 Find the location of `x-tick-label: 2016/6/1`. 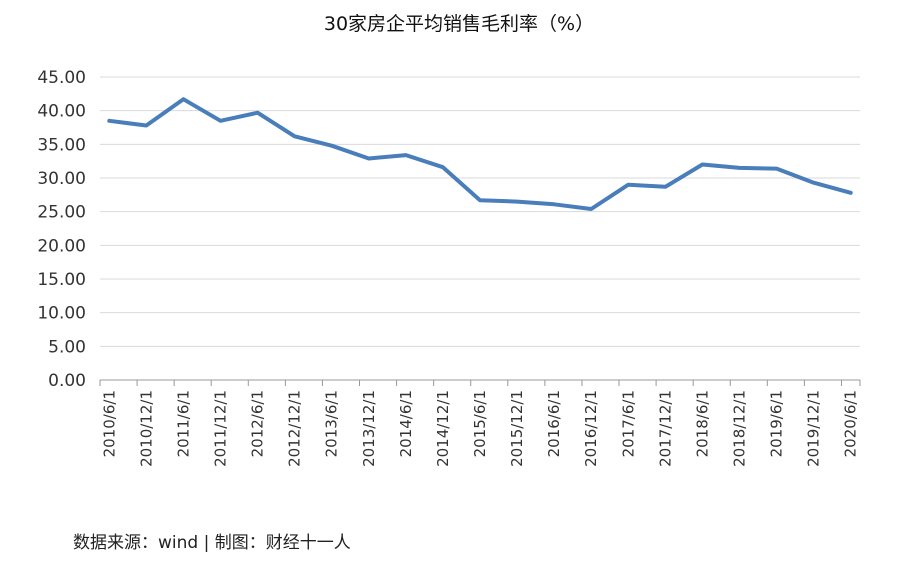

x-tick-label: 2016/6/1 is located at coordinates (554, 423).